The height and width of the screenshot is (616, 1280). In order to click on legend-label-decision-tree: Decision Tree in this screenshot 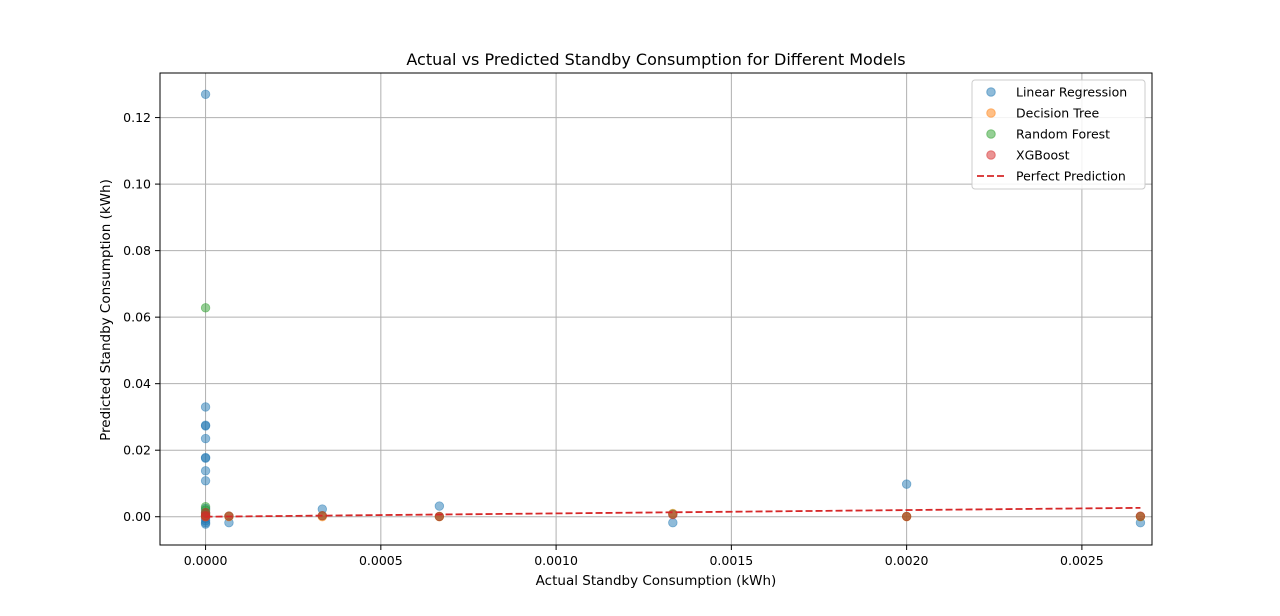, I will do `click(1058, 113)`.